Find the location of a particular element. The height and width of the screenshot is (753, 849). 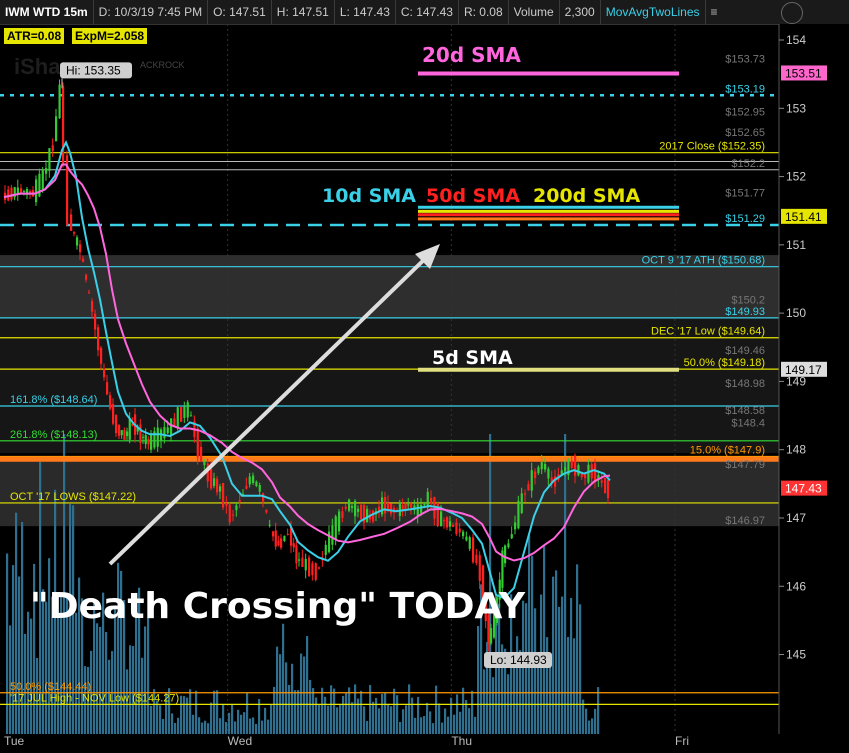

support-zone is located at coordinates (389, 491).